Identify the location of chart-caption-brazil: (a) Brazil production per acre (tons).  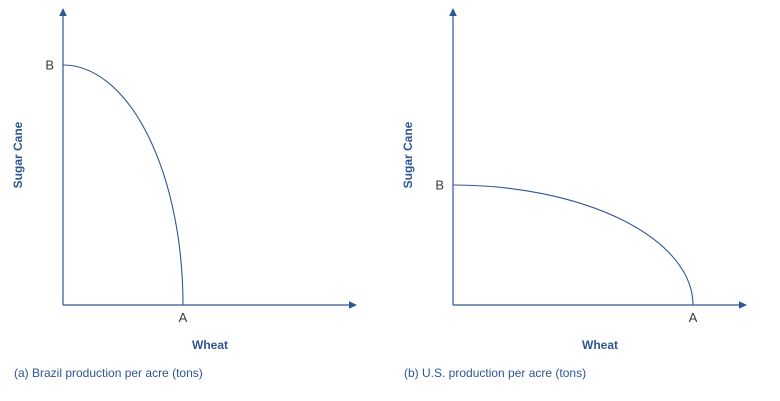
(108, 373).